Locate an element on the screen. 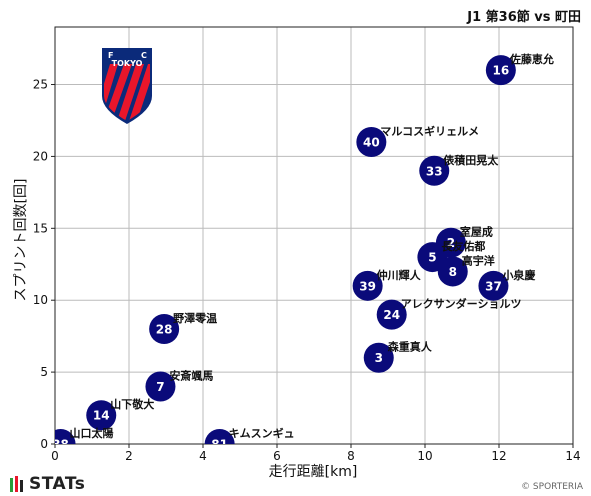  point-name-label: アレクサンダーショルツ is located at coordinates (461, 304).